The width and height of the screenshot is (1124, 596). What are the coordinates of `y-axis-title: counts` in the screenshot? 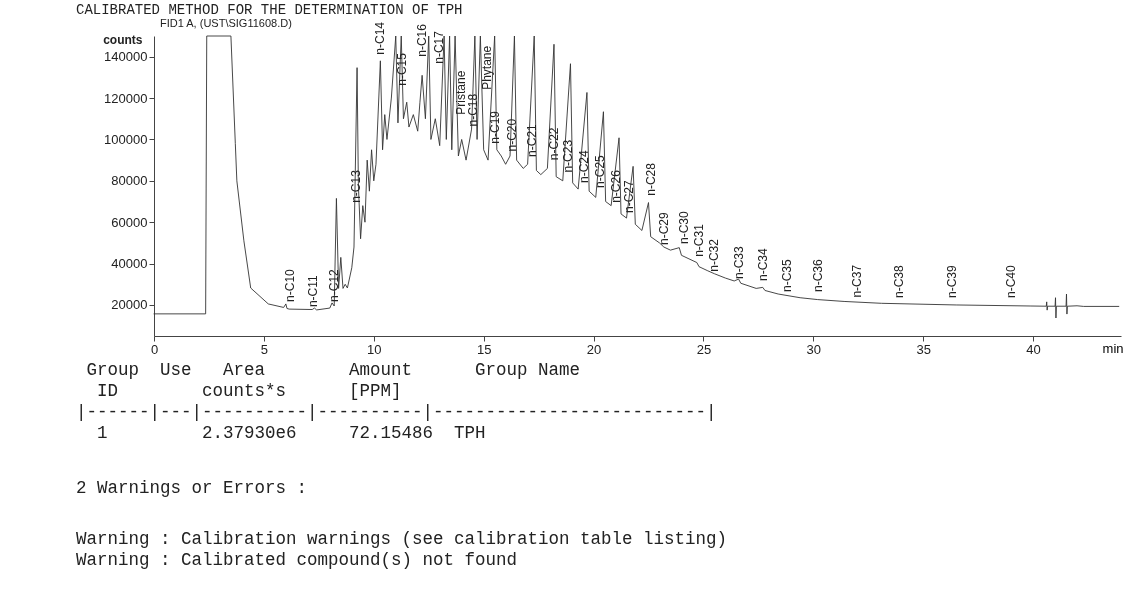 It's located at (123, 39).